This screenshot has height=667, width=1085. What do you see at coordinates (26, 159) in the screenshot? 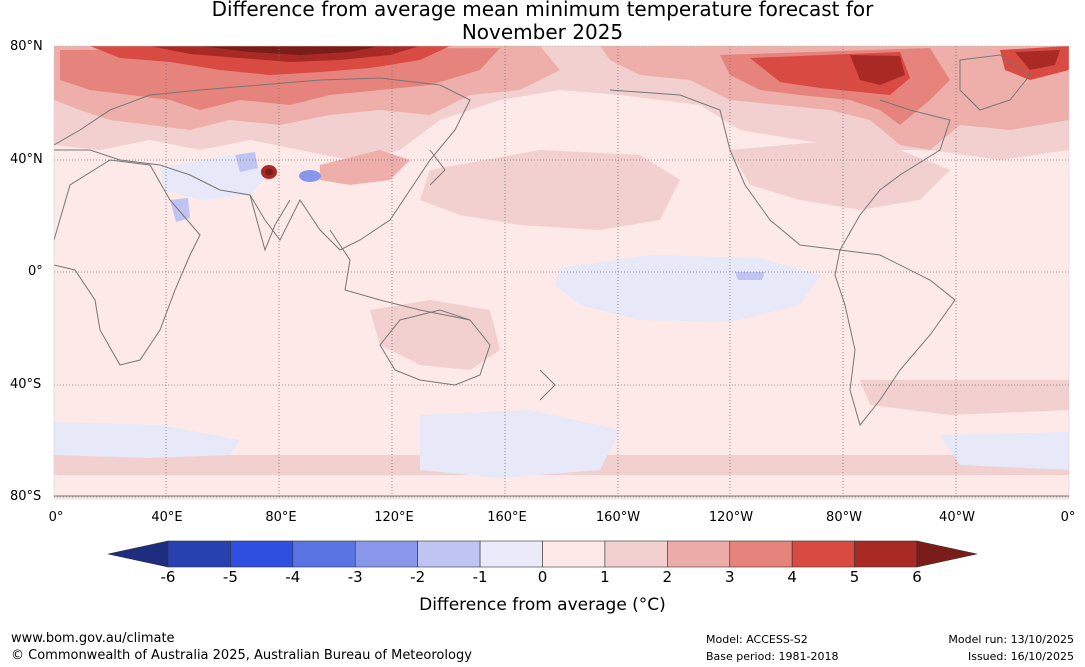
I see `lat-label-40n: 40°N` at bounding box center [26, 159].